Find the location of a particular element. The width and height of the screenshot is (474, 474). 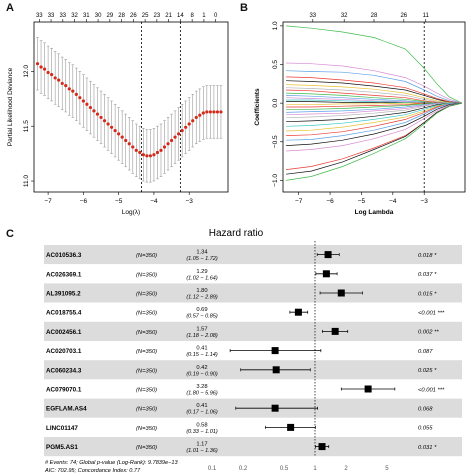

forest-row-ci: (0.33 − 1.01) is located at coordinates (202, 432).